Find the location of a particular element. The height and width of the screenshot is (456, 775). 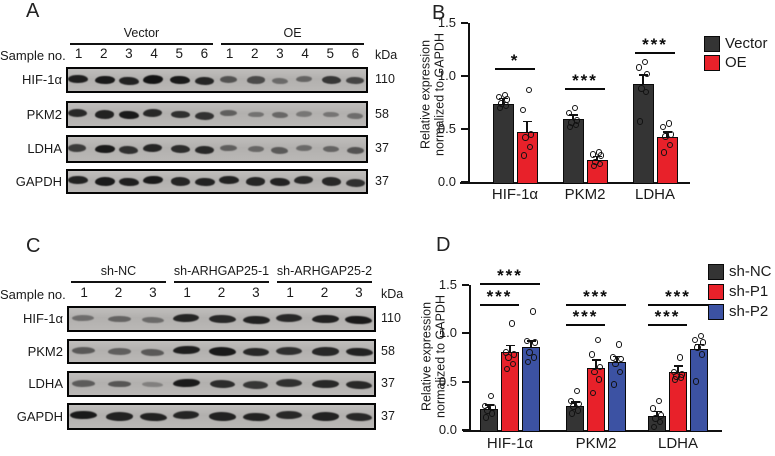

sample-no-label: Sample no. is located at coordinates (33, 55).